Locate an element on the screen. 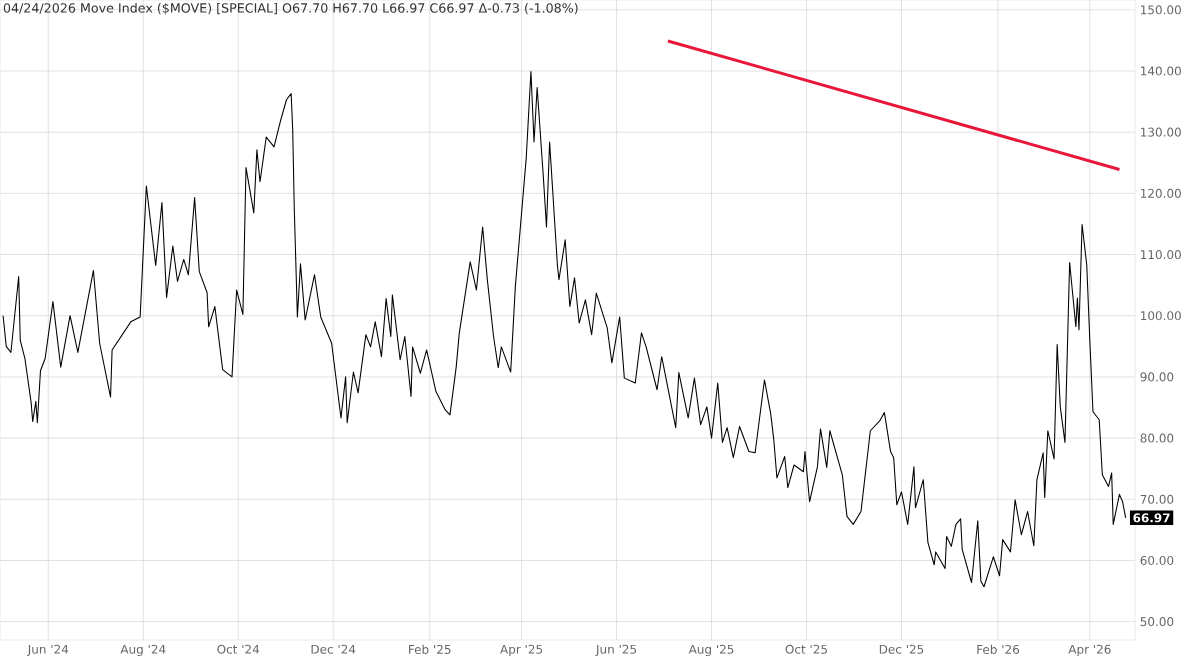  x-tick-label: Oct '25 is located at coordinates (806, 649).